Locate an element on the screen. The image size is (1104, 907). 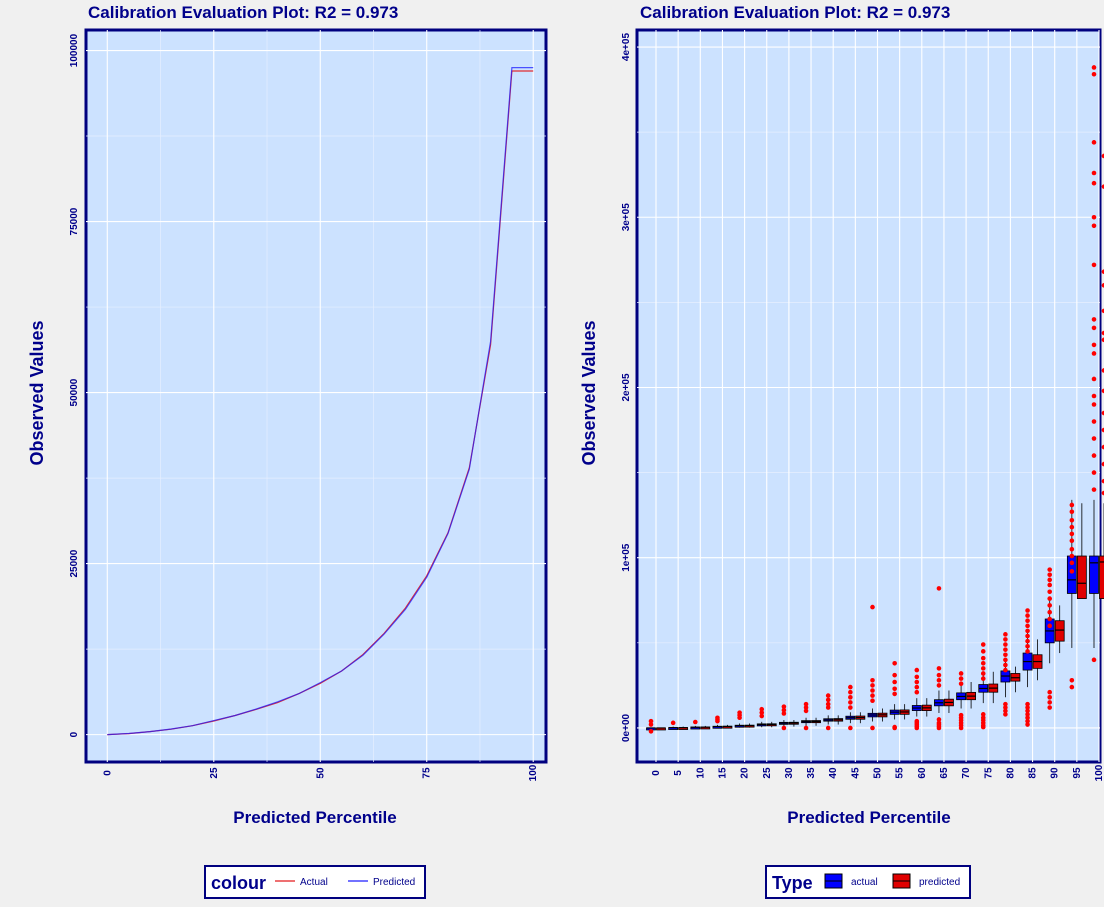
right-x-tick-label: 95 is located at coordinates (1077, 773).